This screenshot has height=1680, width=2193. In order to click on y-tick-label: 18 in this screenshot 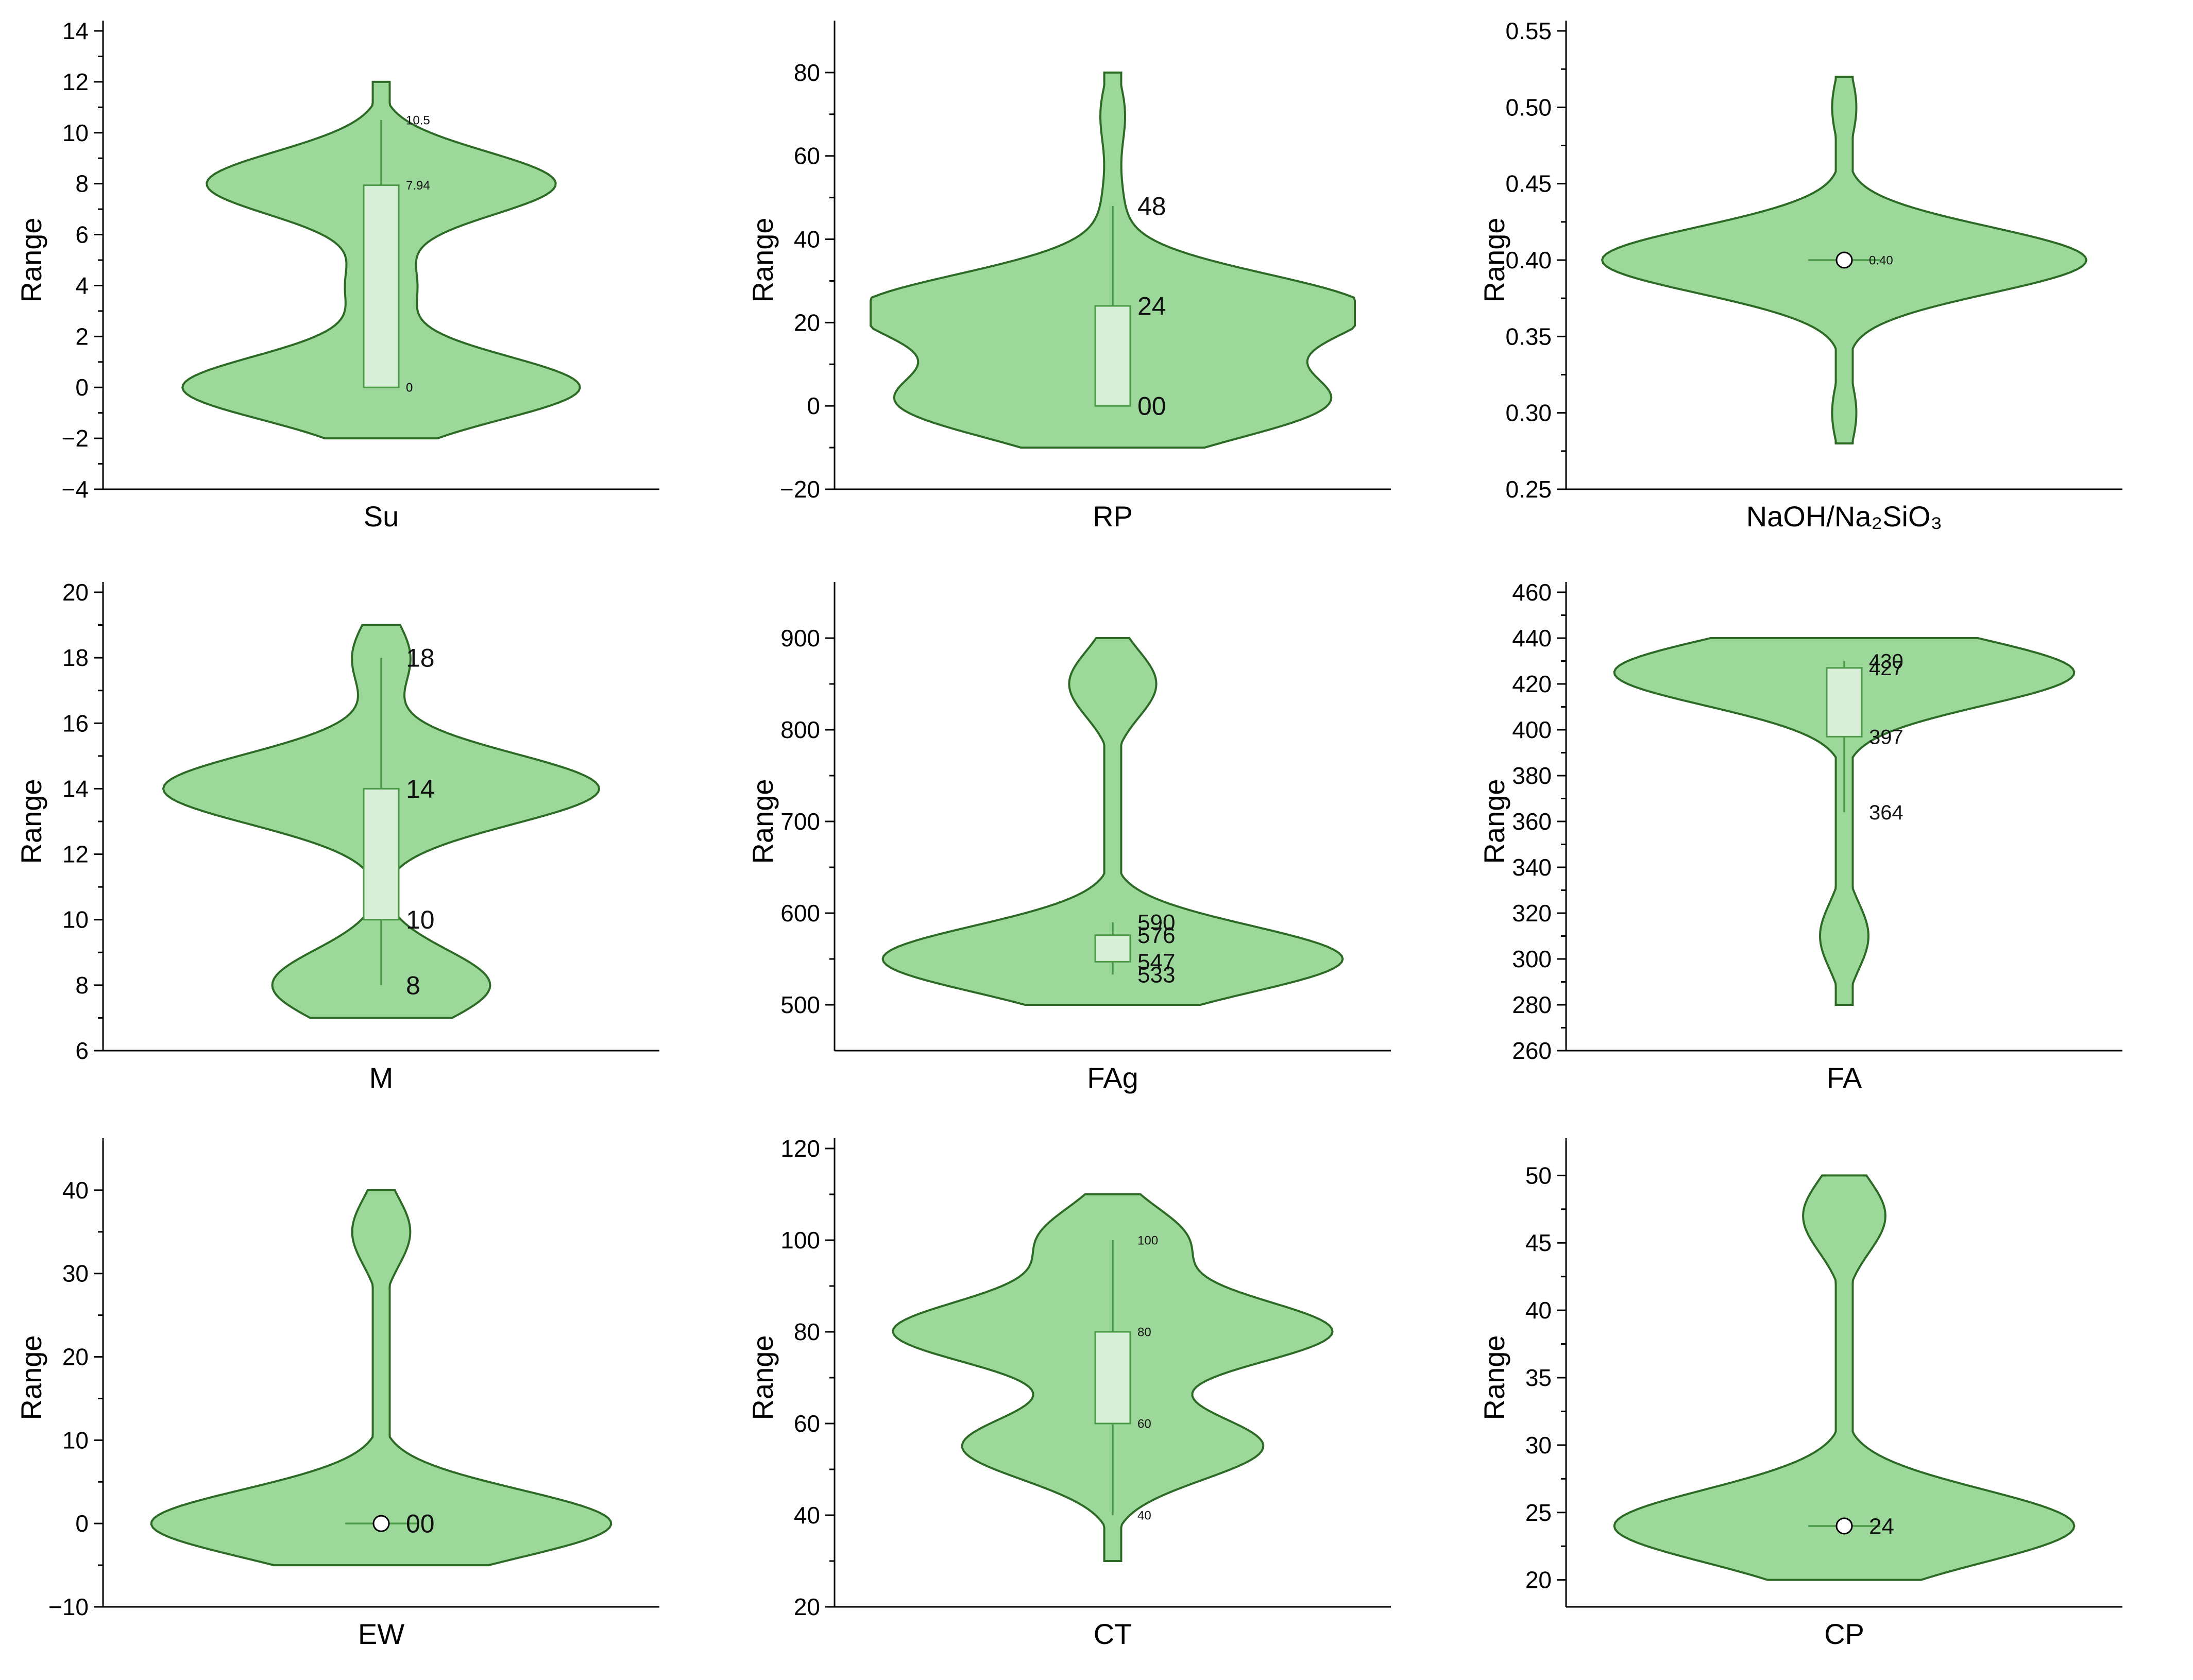, I will do `click(75, 657)`.